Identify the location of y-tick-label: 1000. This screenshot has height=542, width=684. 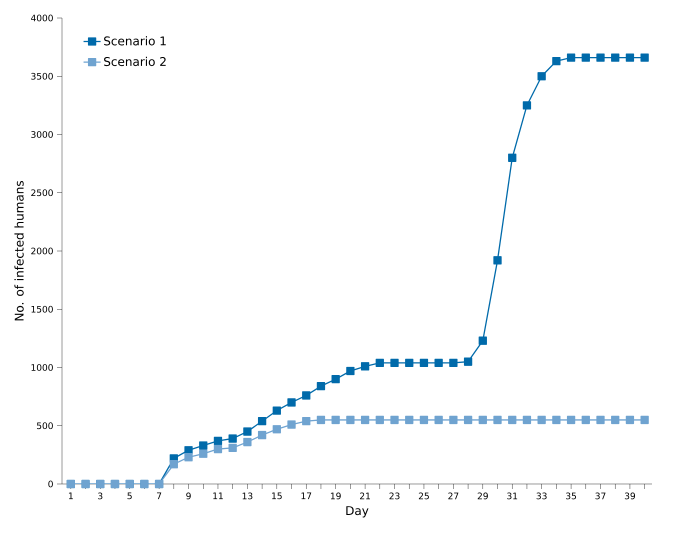
(42, 367).